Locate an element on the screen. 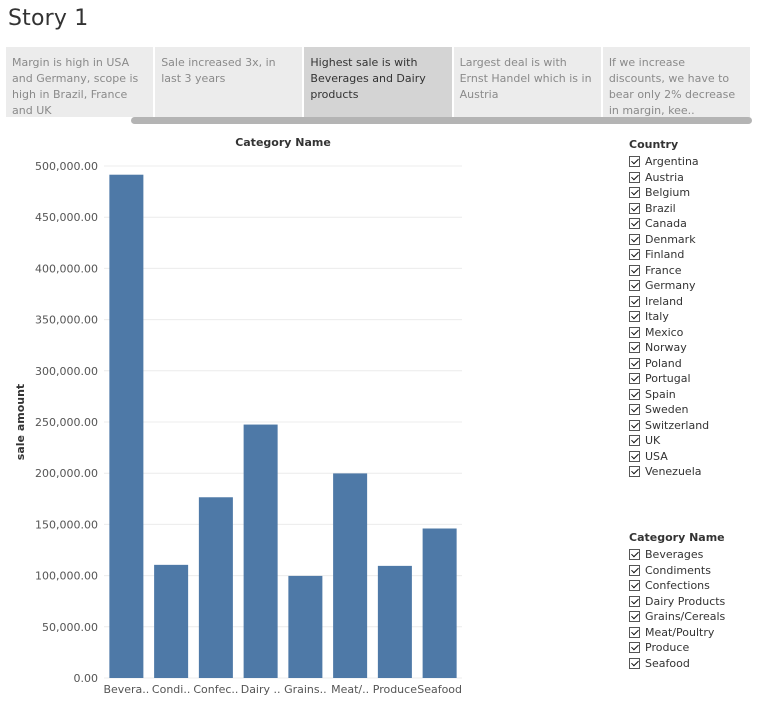  filter-item-label: Produce is located at coordinates (667, 648).